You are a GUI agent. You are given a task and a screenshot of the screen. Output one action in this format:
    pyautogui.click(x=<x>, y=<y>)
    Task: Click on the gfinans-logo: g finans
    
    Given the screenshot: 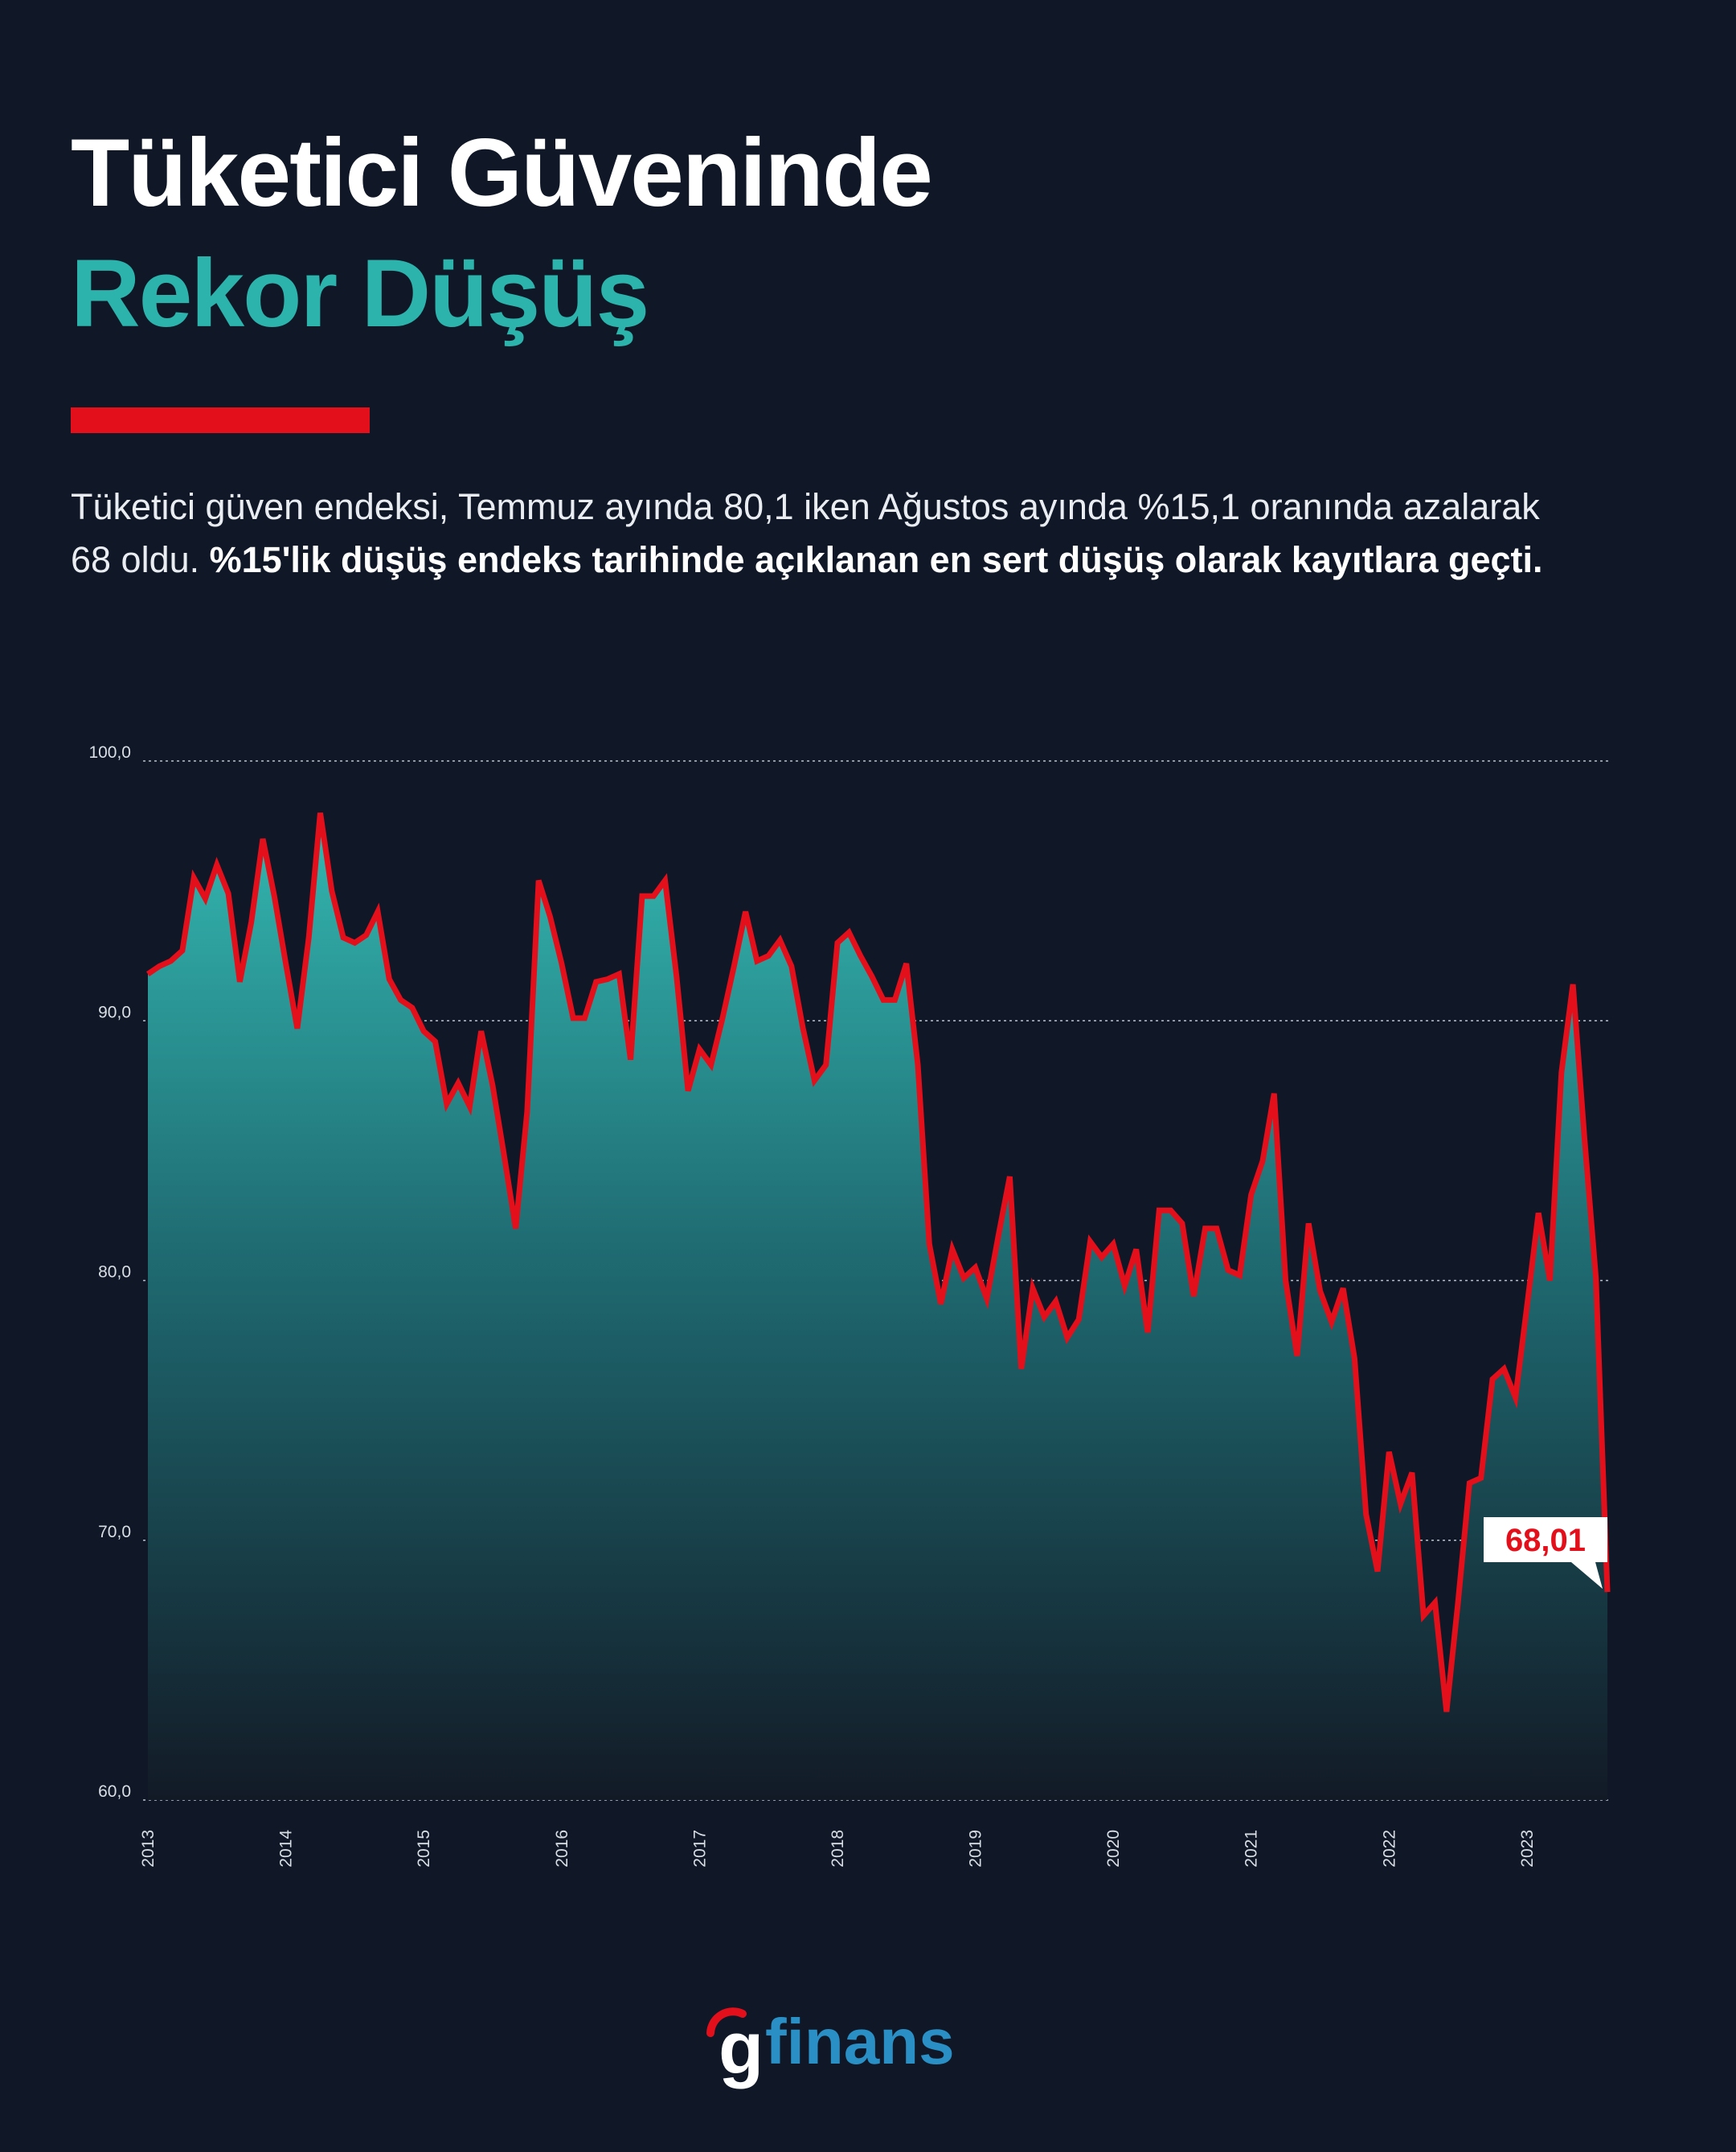 What is the action you would take?
    pyautogui.click(x=830, y=2047)
    